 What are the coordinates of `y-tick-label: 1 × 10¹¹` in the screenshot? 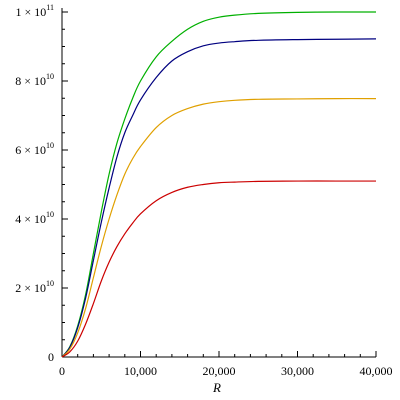 It's located at (35, 11).